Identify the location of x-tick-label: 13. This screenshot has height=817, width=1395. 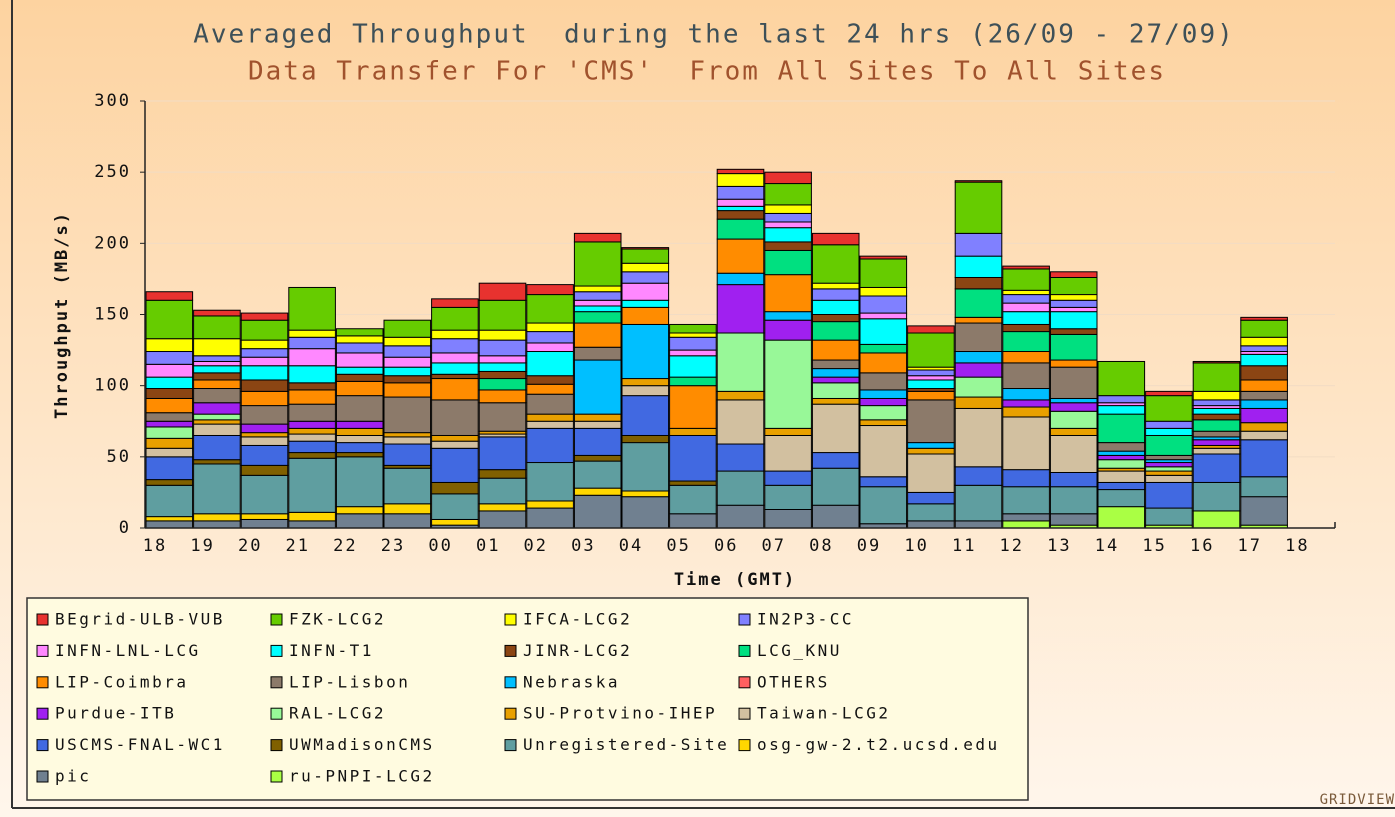
(1059, 546).